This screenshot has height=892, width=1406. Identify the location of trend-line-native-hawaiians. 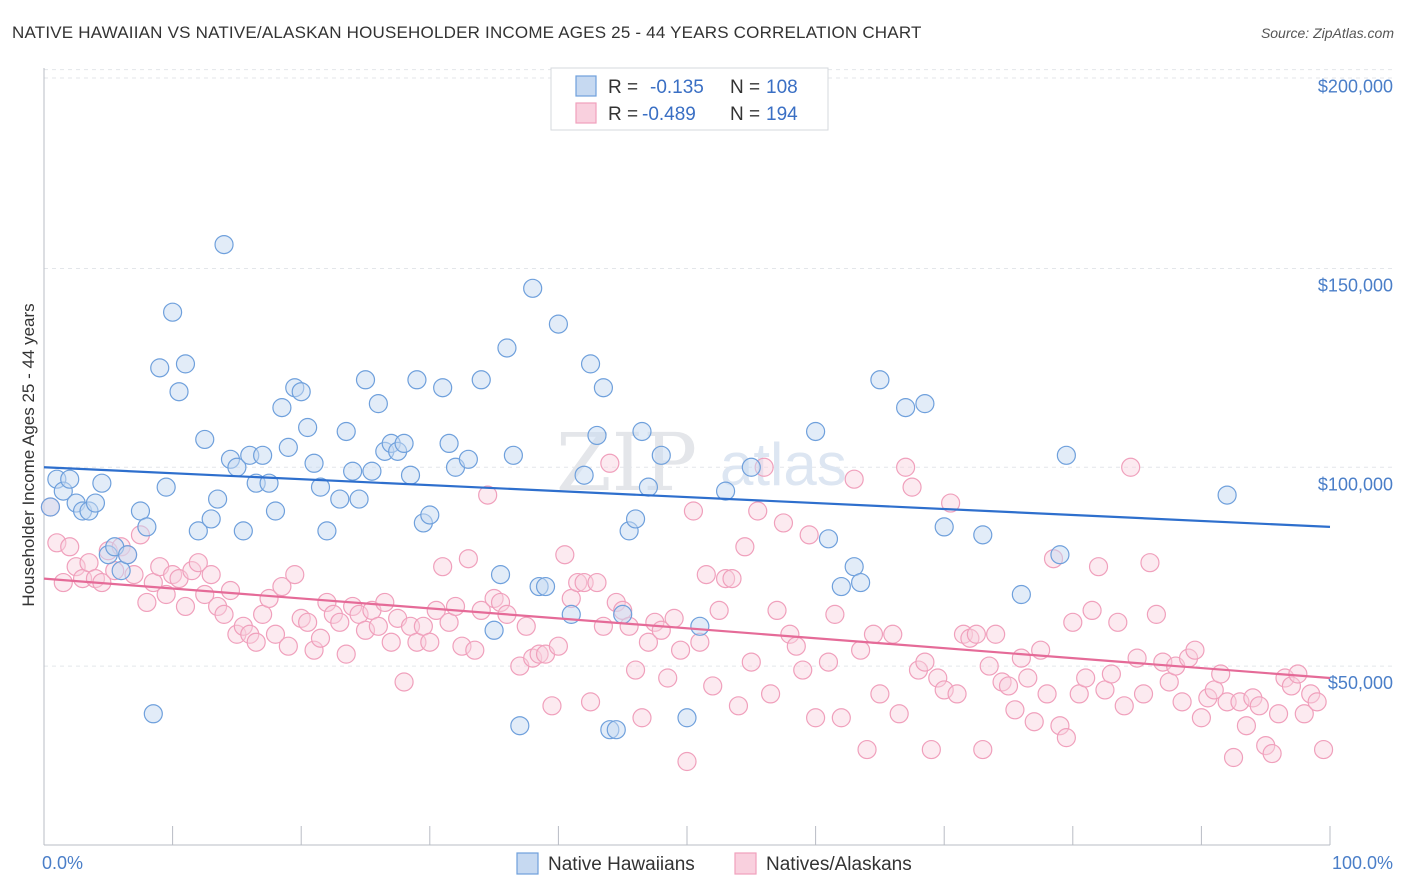
(687, 497).